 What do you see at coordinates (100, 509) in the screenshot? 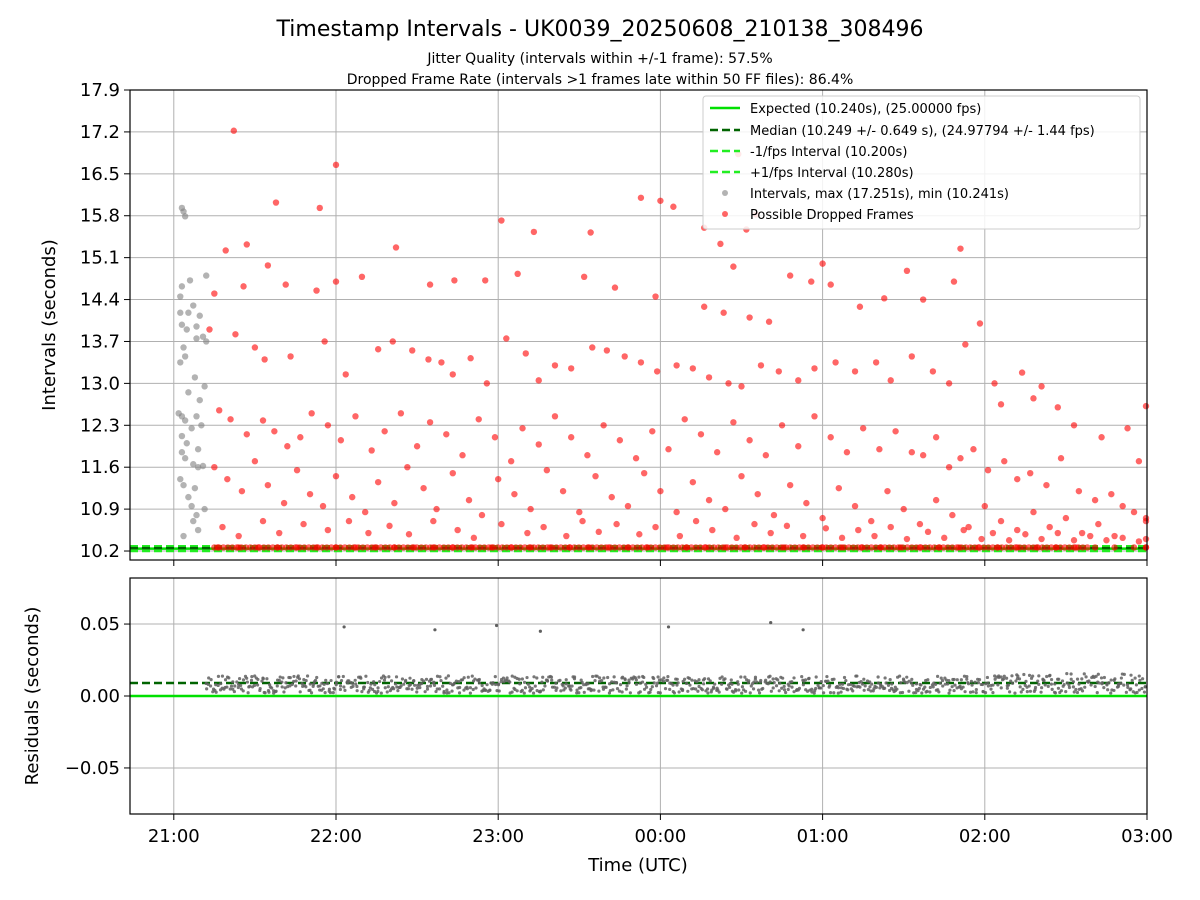
I see `y-tick-label: 10.9` at bounding box center [100, 509].